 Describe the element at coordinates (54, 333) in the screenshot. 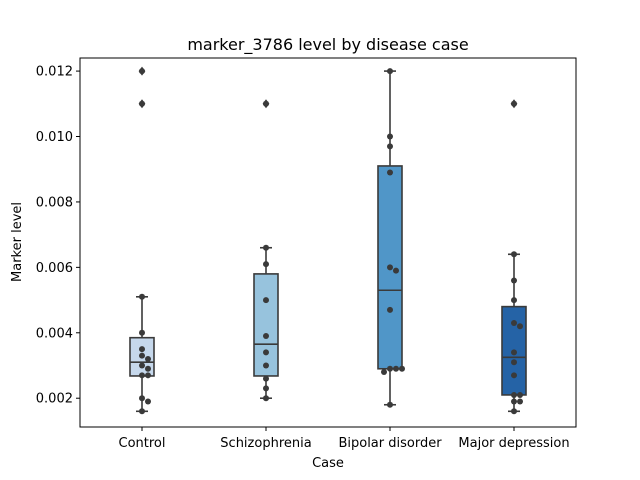

I see `y-tick-label: 0.004` at that location.